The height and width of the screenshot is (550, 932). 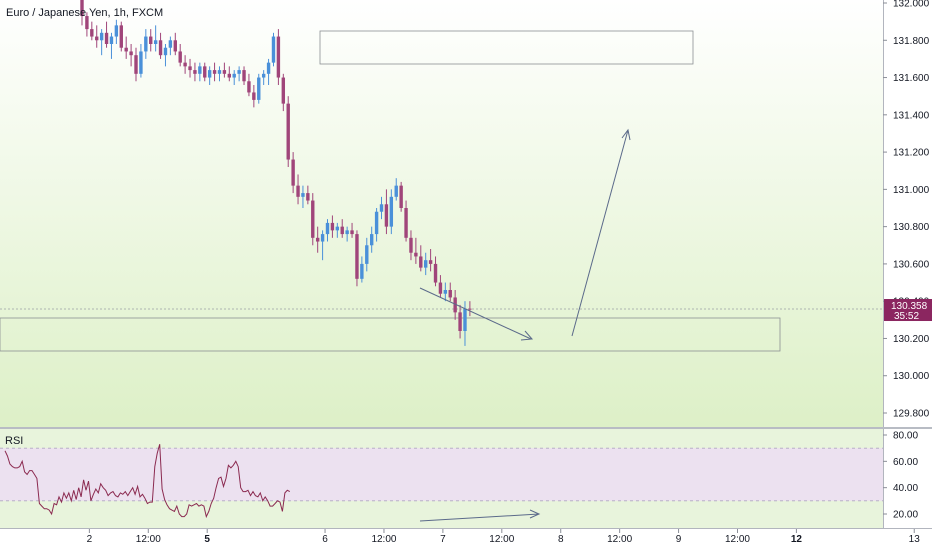 What do you see at coordinates (475, 313) in the screenshot?
I see `divergence-arrow-price` at bounding box center [475, 313].